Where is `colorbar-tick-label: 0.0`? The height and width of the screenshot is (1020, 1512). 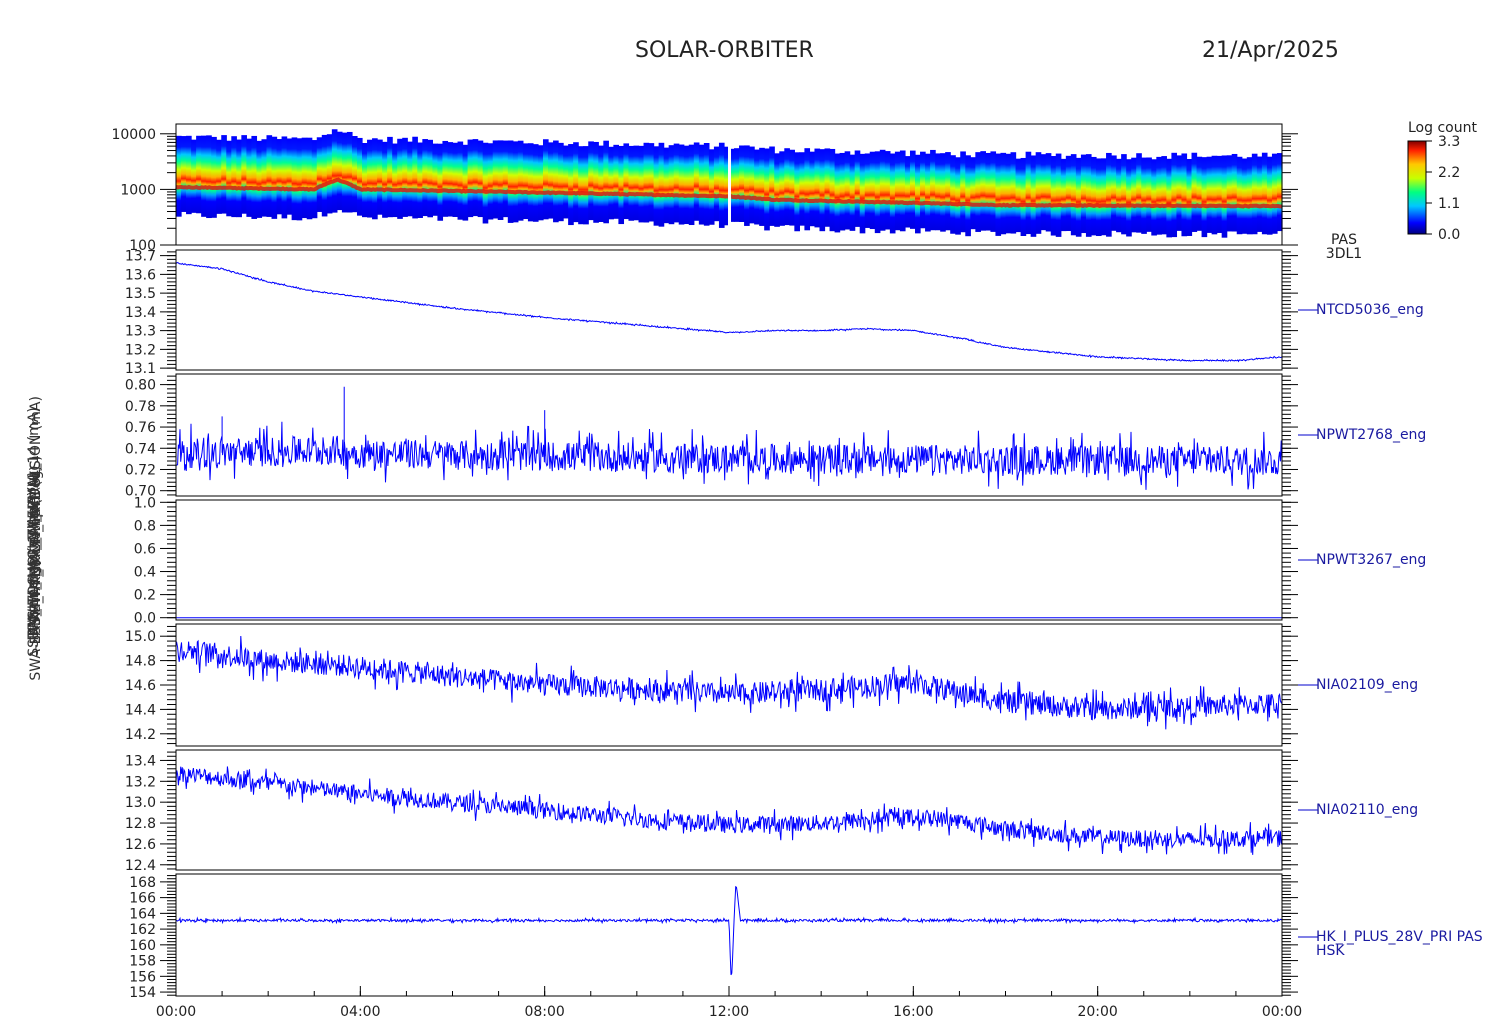 colorbar-tick-label: 0.0 is located at coordinates (1449, 235).